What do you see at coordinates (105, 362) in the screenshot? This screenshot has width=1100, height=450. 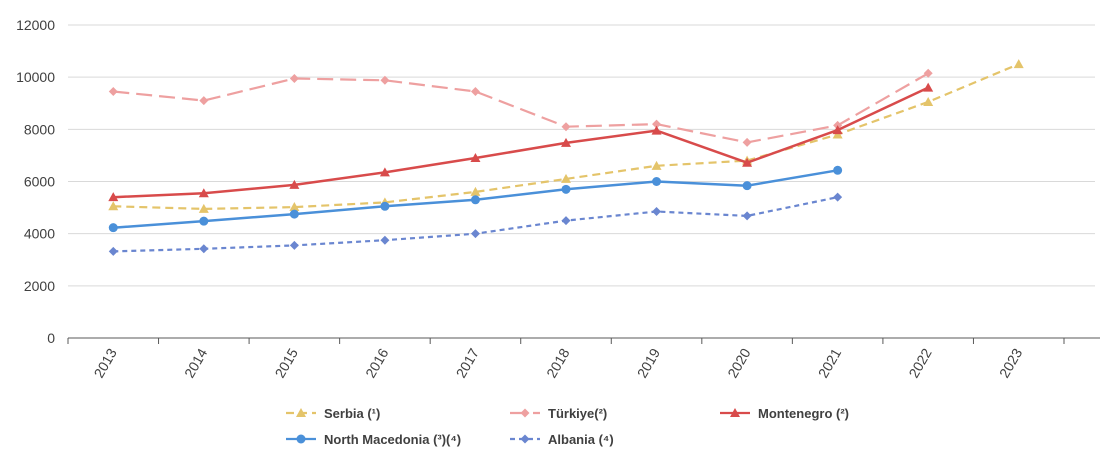 I see `x-tick-label: 2013` at bounding box center [105, 362].